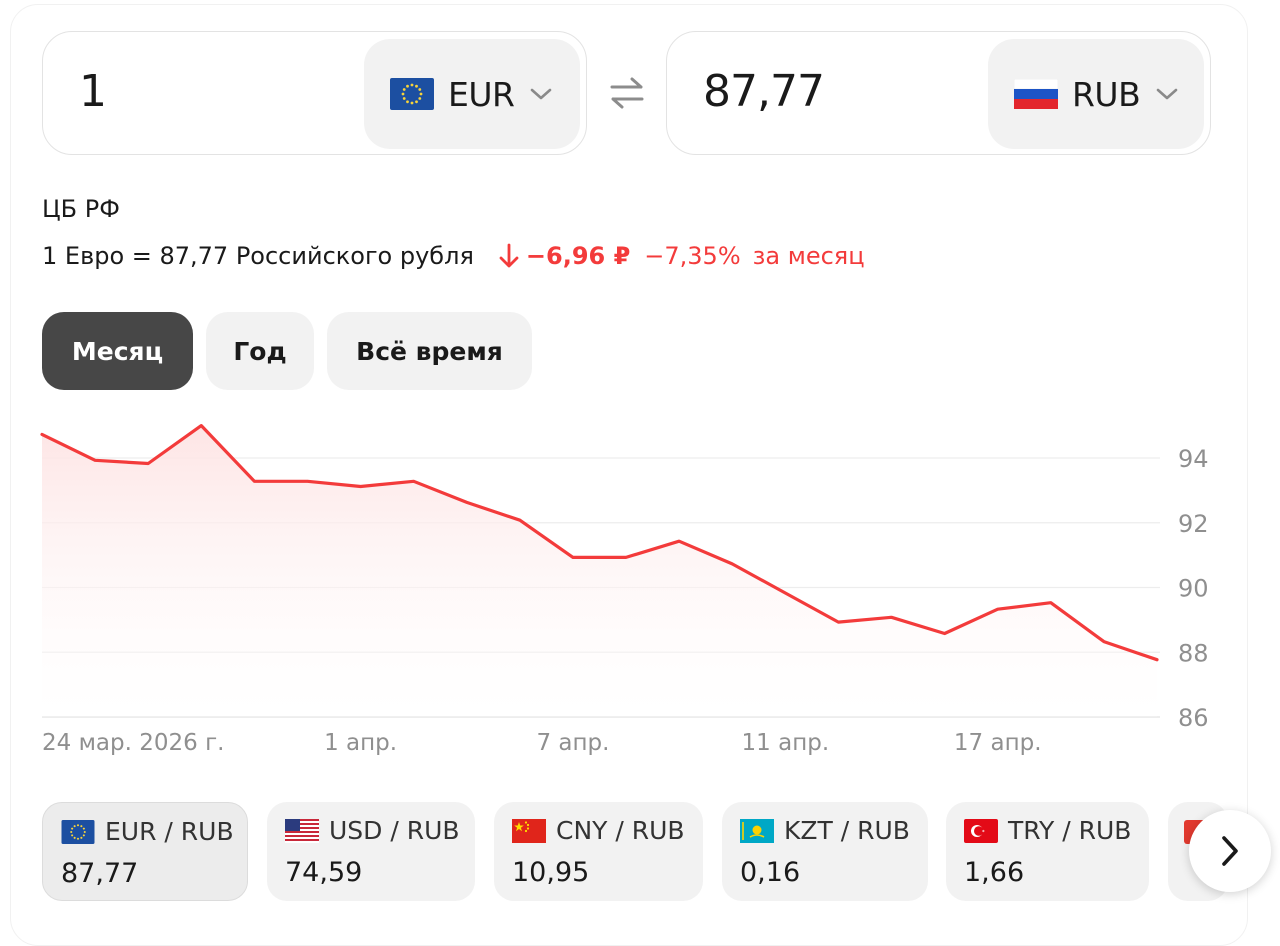 The image size is (1280, 946). What do you see at coordinates (429, 351) in the screenshot?
I see `tab-all-time: Всё время` at bounding box center [429, 351].